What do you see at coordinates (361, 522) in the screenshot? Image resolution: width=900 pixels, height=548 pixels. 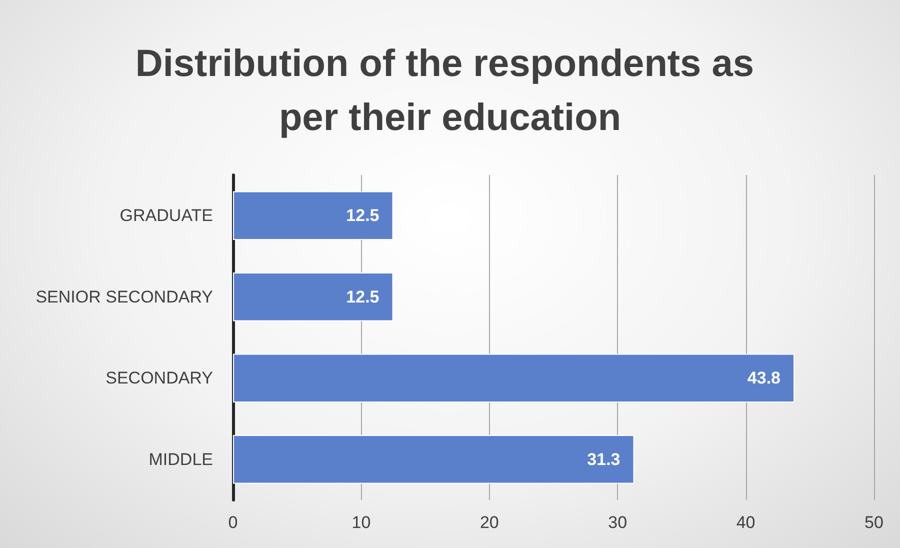 I see `x-tick-label: 10` at bounding box center [361, 522].